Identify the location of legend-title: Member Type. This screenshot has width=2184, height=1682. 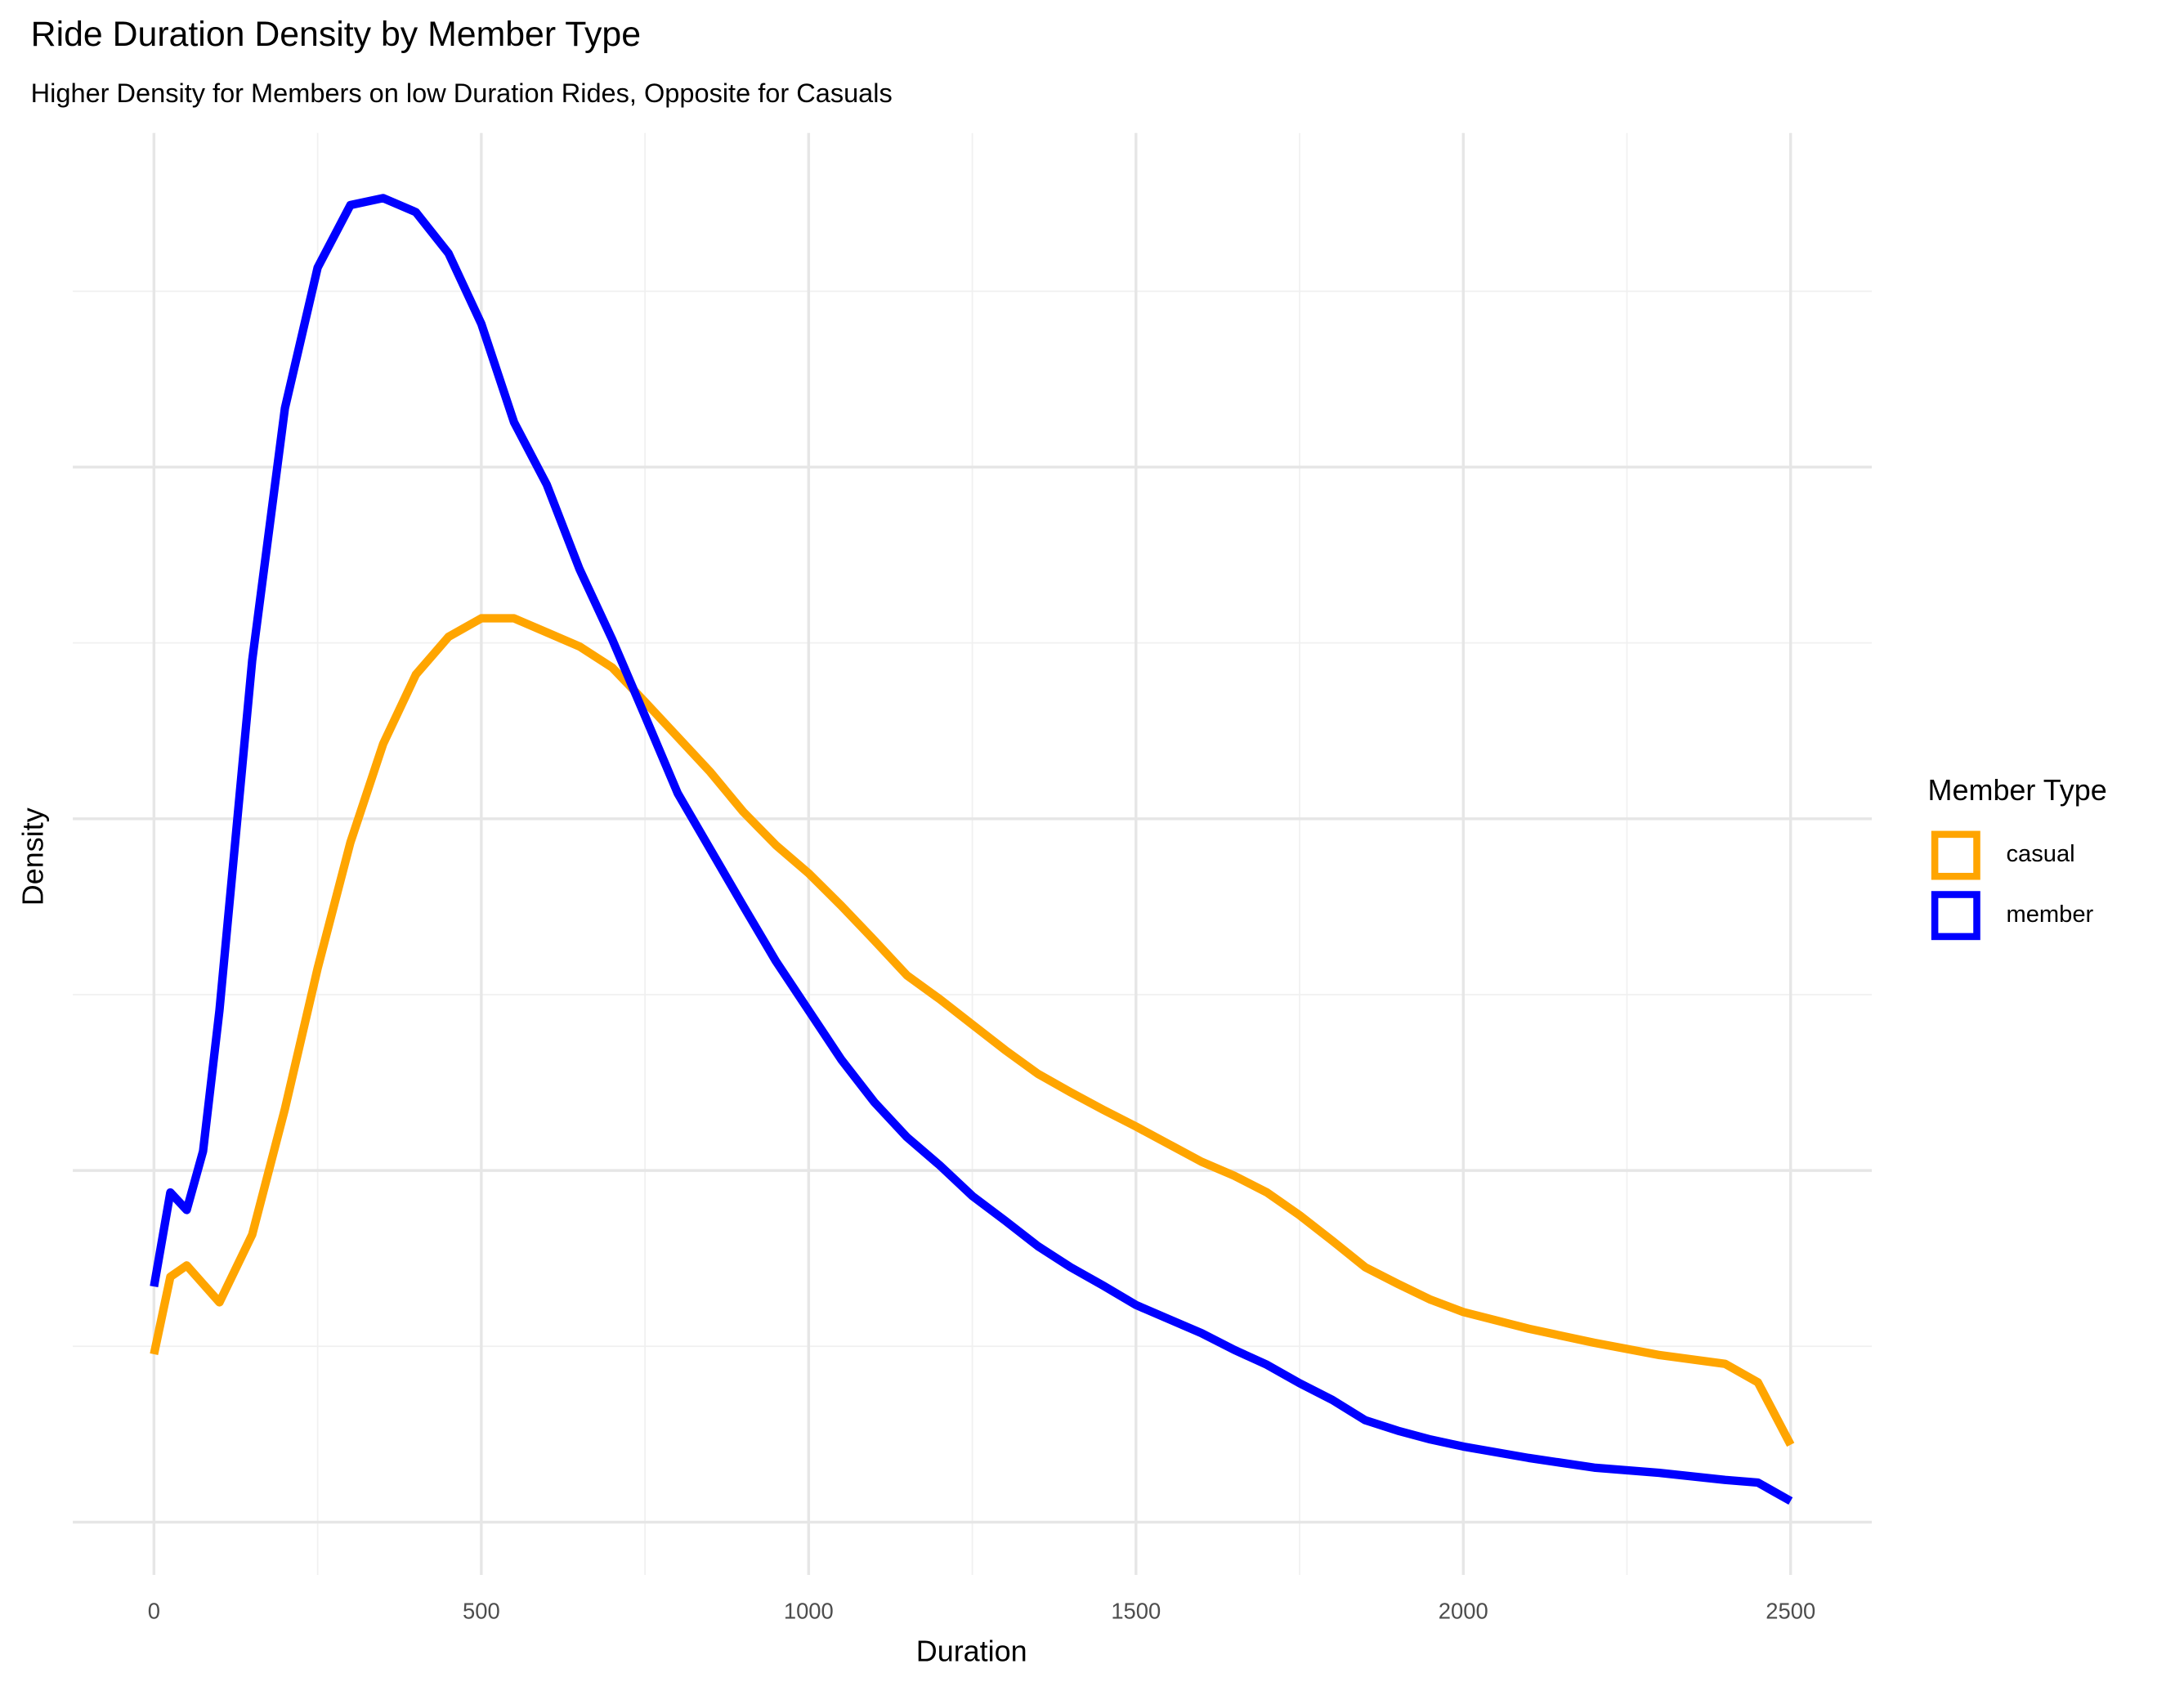
(2017, 790).